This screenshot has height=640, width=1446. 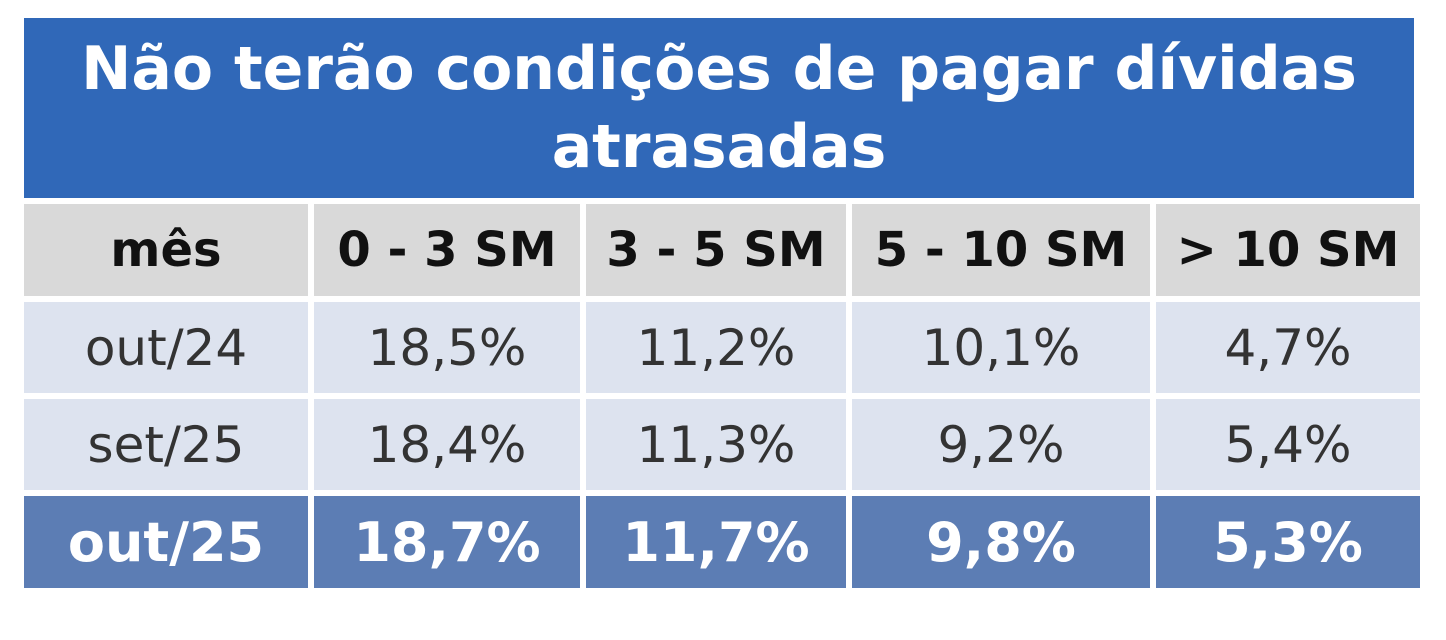 What do you see at coordinates (716, 347) in the screenshot?
I see `table-cell: 11,2%` at bounding box center [716, 347].